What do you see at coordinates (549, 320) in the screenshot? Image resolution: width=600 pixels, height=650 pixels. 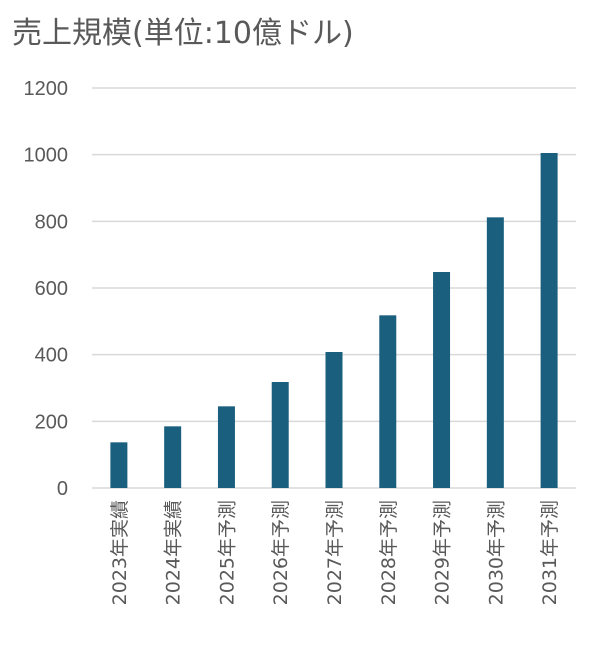 I see `bar-2031年予測` at bounding box center [549, 320].